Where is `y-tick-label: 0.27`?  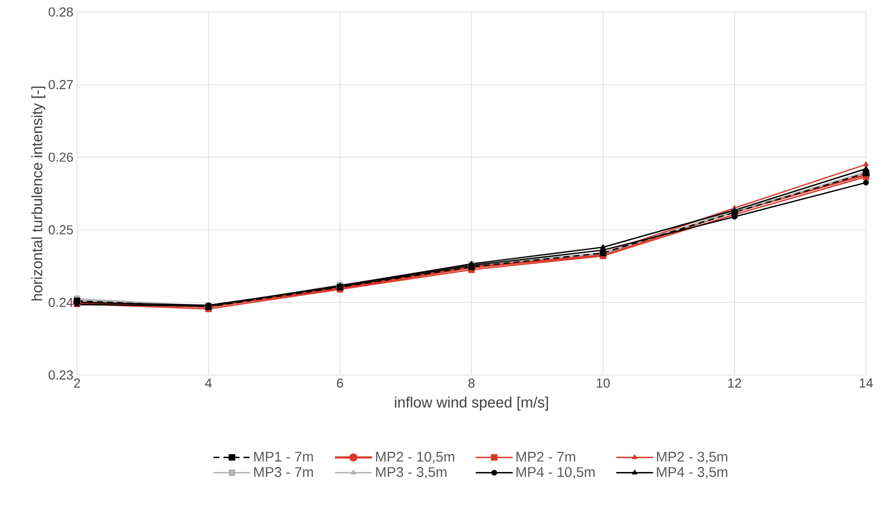 y-tick-label: 0.27 is located at coordinates (60, 85).